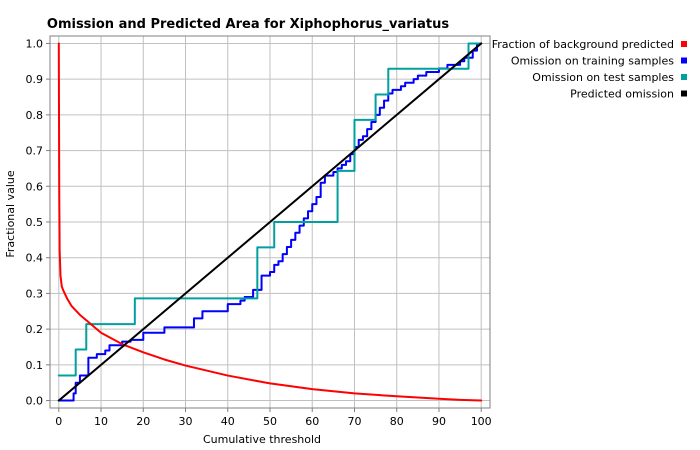 This screenshot has width=700, height=450. What do you see at coordinates (35, 258) in the screenshot?
I see `y-tick-label-4: 0.4` at bounding box center [35, 258].